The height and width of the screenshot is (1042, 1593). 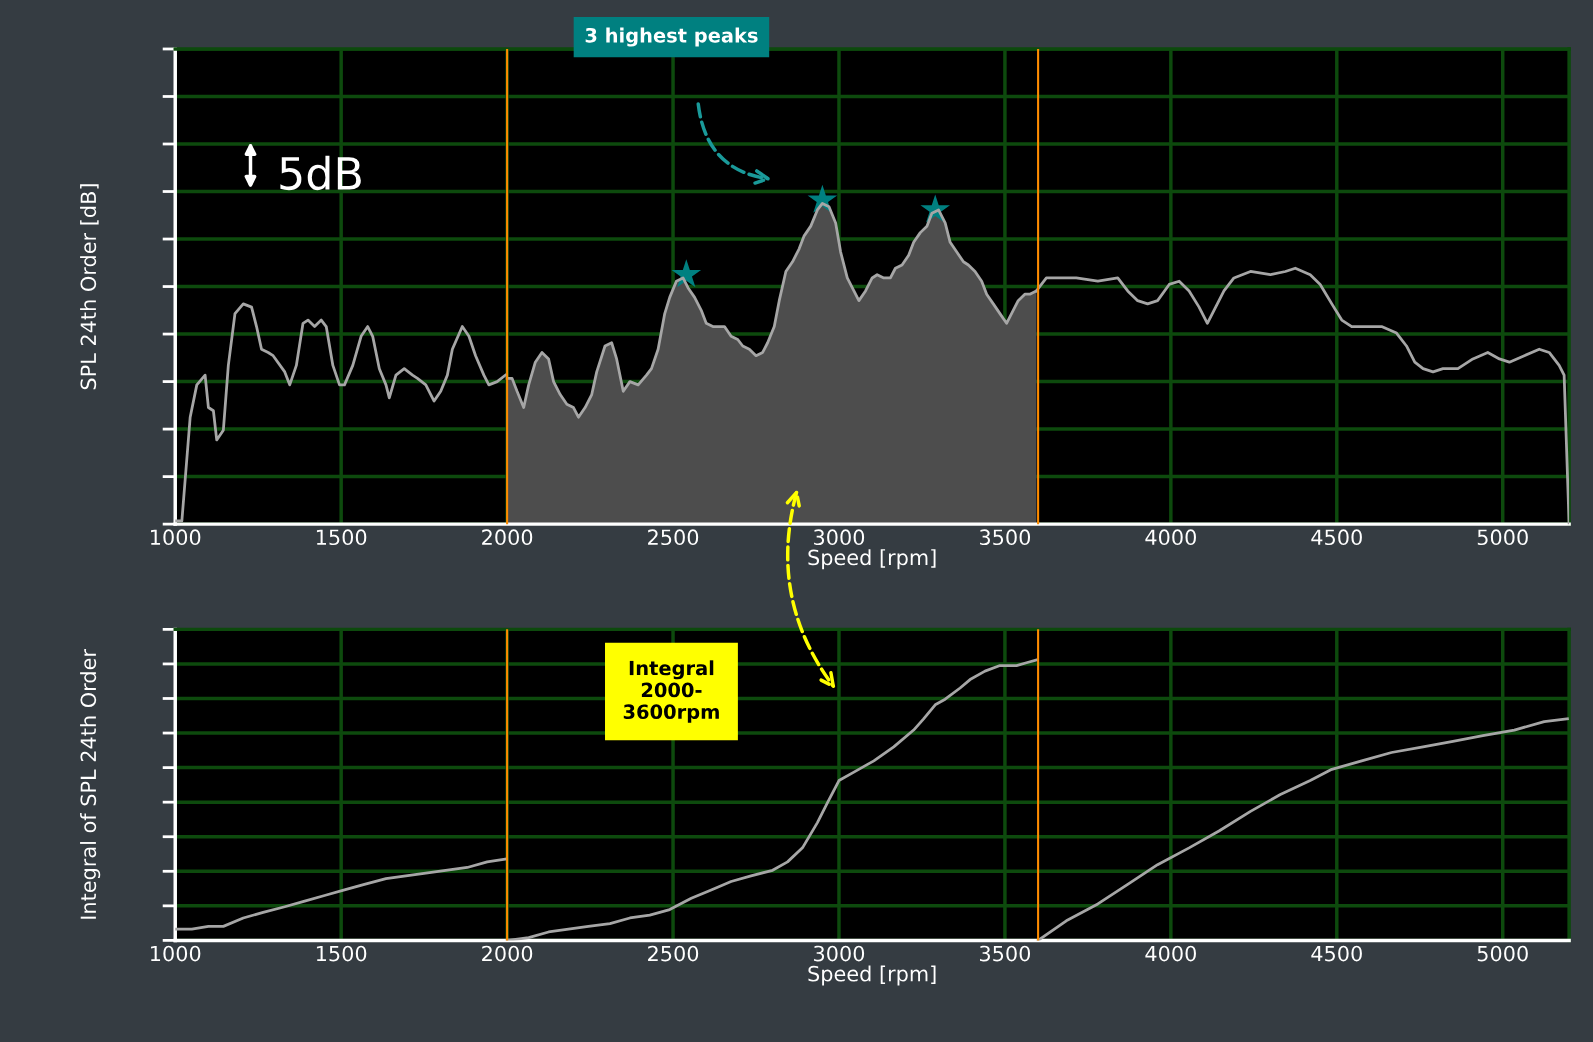 What do you see at coordinates (671, 37) in the screenshot?
I see `text: 3 highest peaks` at bounding box center [671, 37].